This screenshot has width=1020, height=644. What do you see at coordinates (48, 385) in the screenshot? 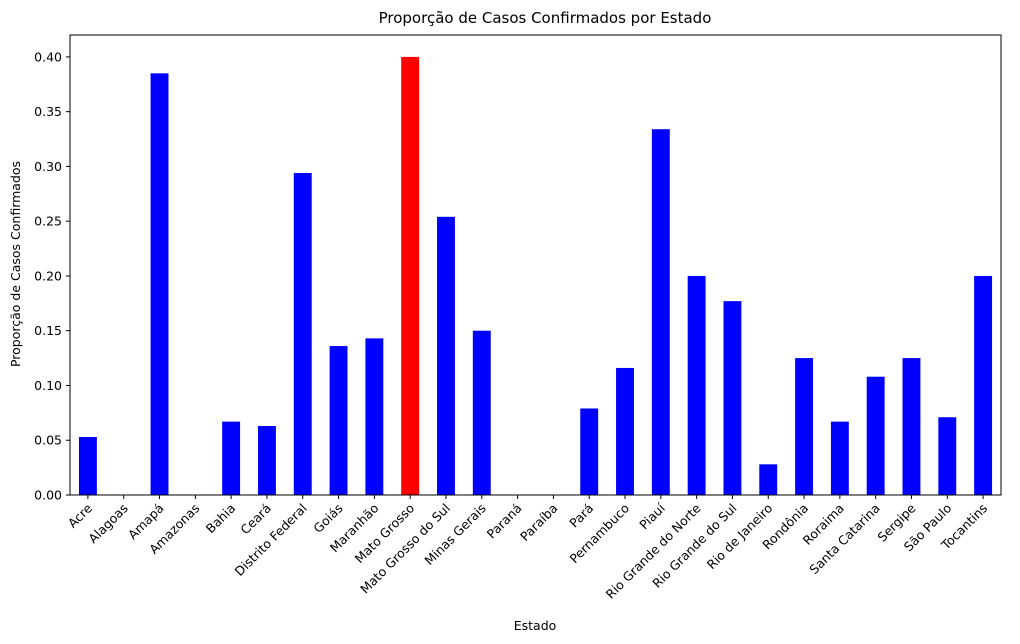
I see `y-tick-label: 0.10` at bounding box center [48, 385].